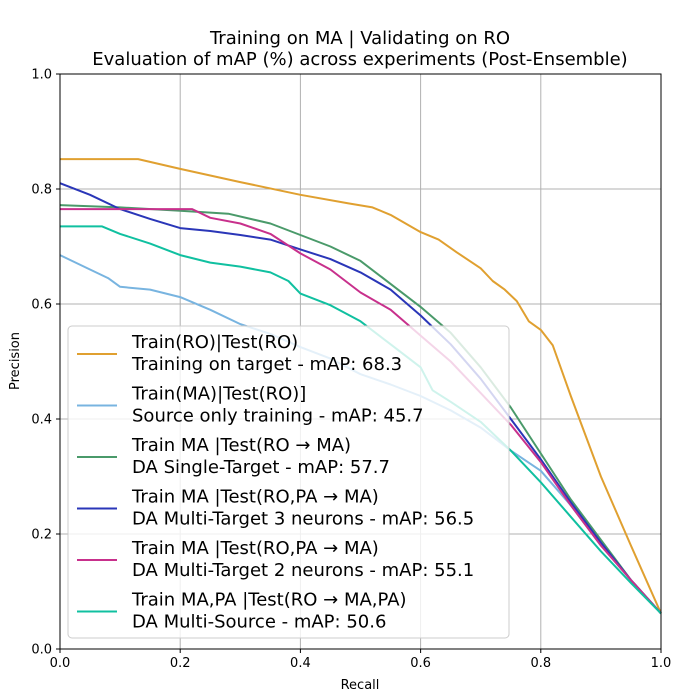 The height and width of the screenshot is (700, 700). Describe the element at coordinates (60, 663) in the screenshot. I see `x-tick-label: 0.0` at that location.